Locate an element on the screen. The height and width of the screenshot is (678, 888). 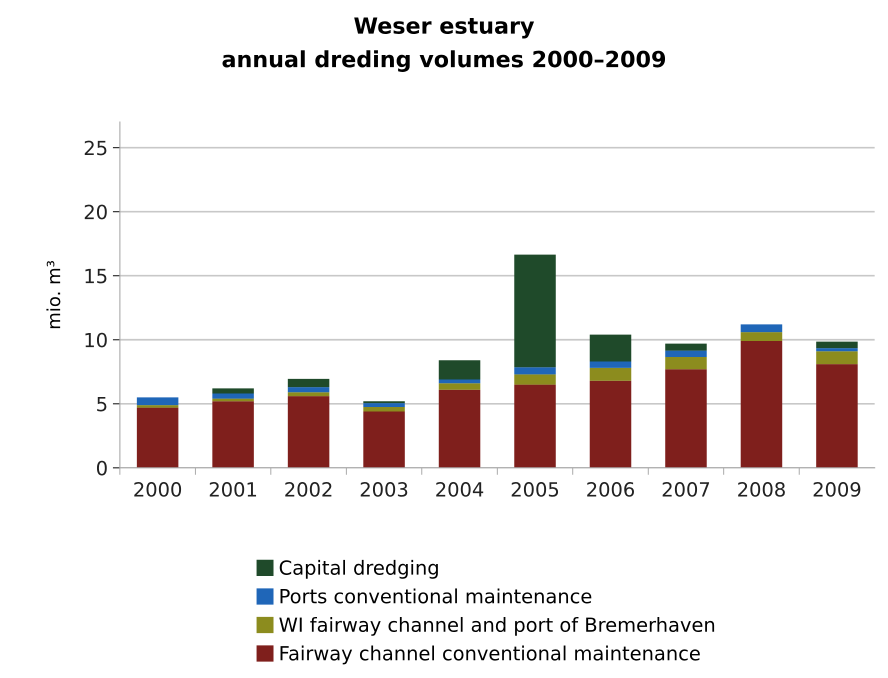
x-tick-label: 2001 is located at coordinates (233, 489).